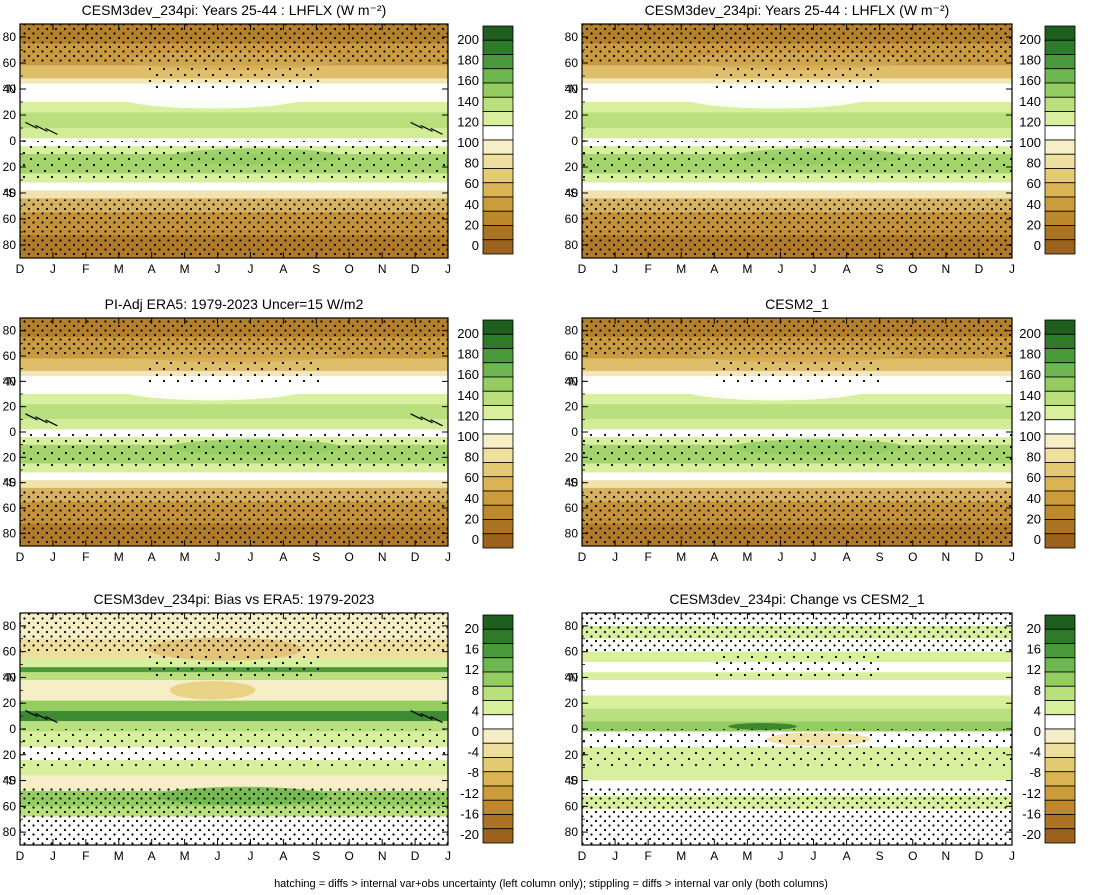  What do you see at coordinates (469, 813) in the screenshot?
I see `colorbar-label: -16` at bounding box center [469, 813].